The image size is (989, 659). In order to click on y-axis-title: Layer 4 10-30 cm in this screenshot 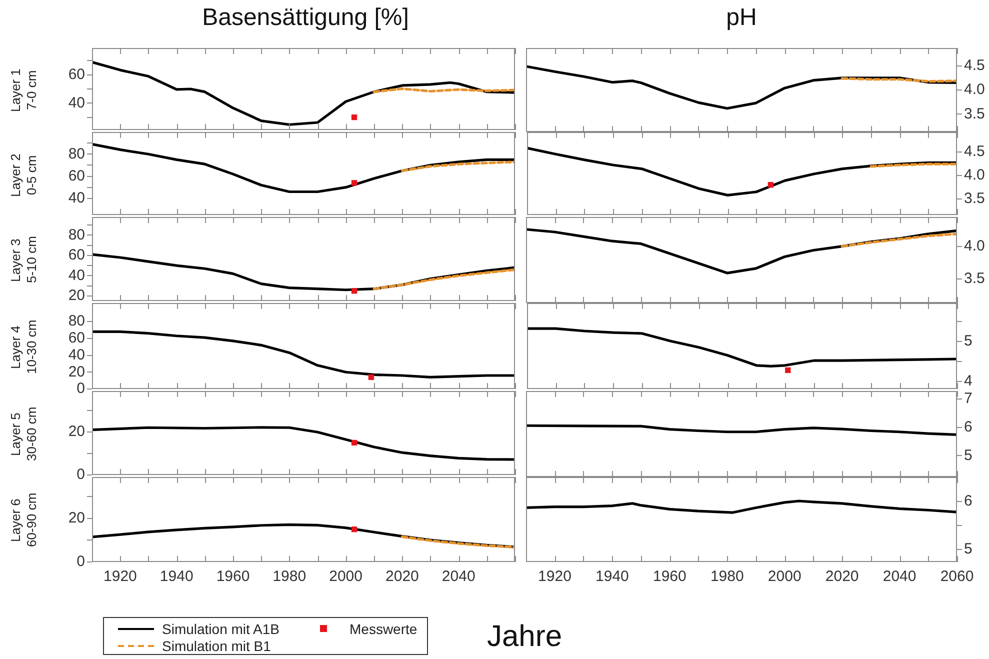, I will do `click(24, 347)`.